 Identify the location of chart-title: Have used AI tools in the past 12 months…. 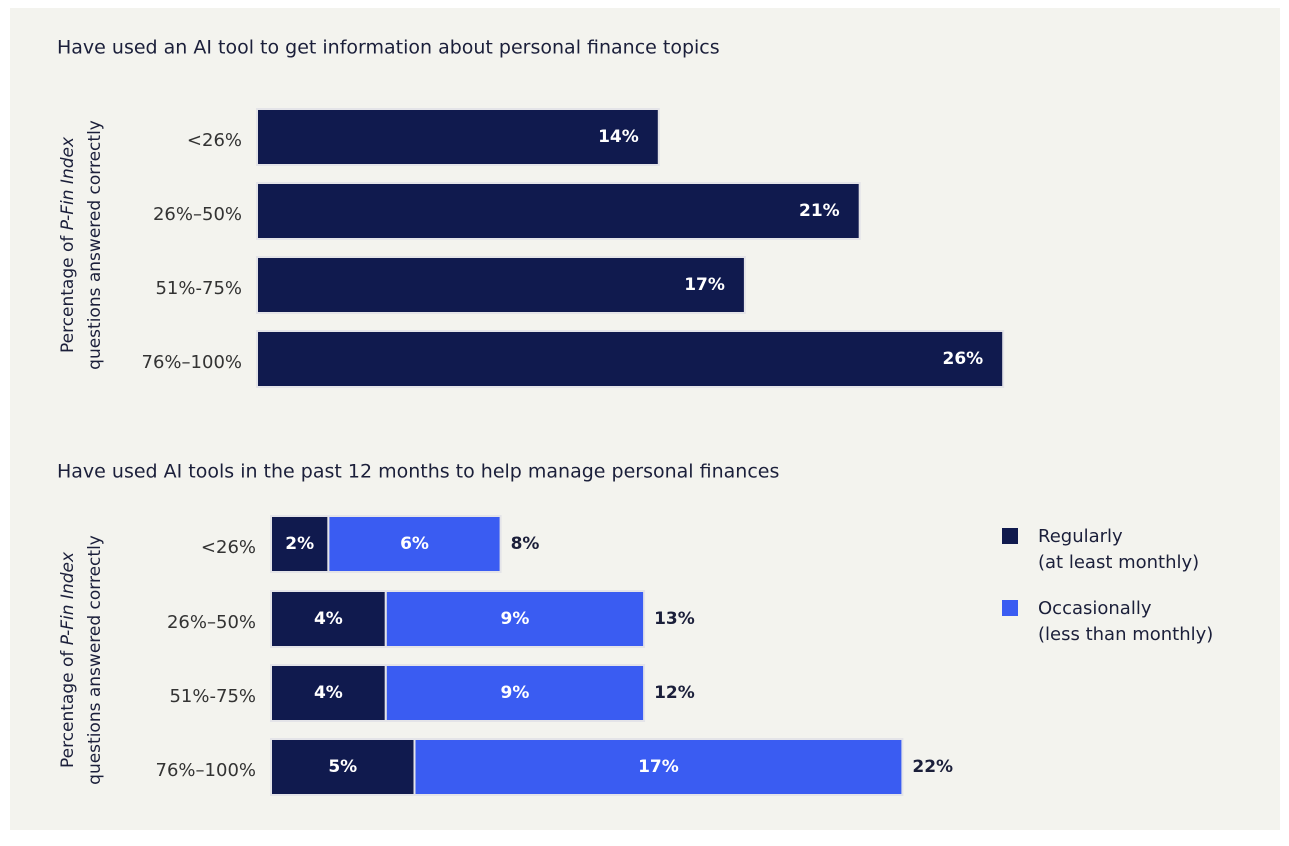
(418, 472).